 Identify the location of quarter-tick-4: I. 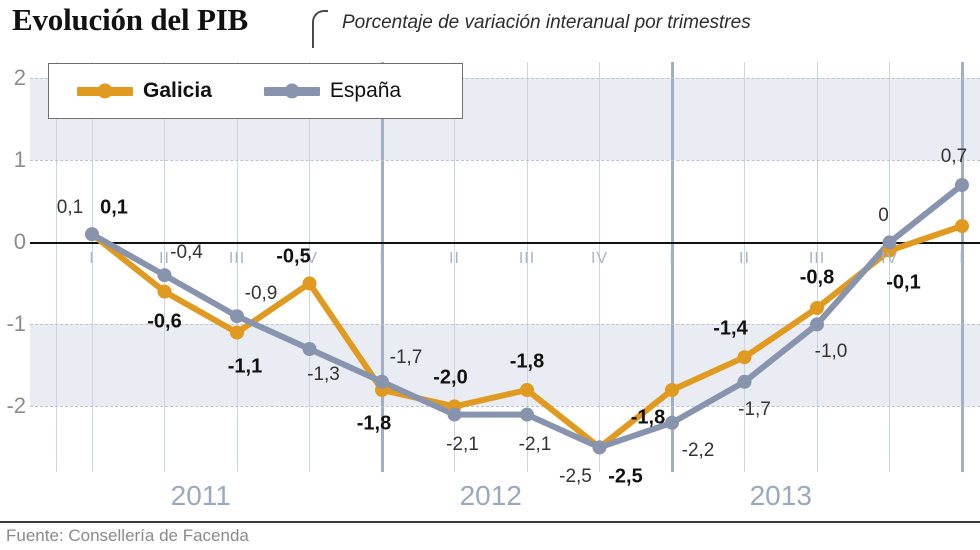
(382, 259).